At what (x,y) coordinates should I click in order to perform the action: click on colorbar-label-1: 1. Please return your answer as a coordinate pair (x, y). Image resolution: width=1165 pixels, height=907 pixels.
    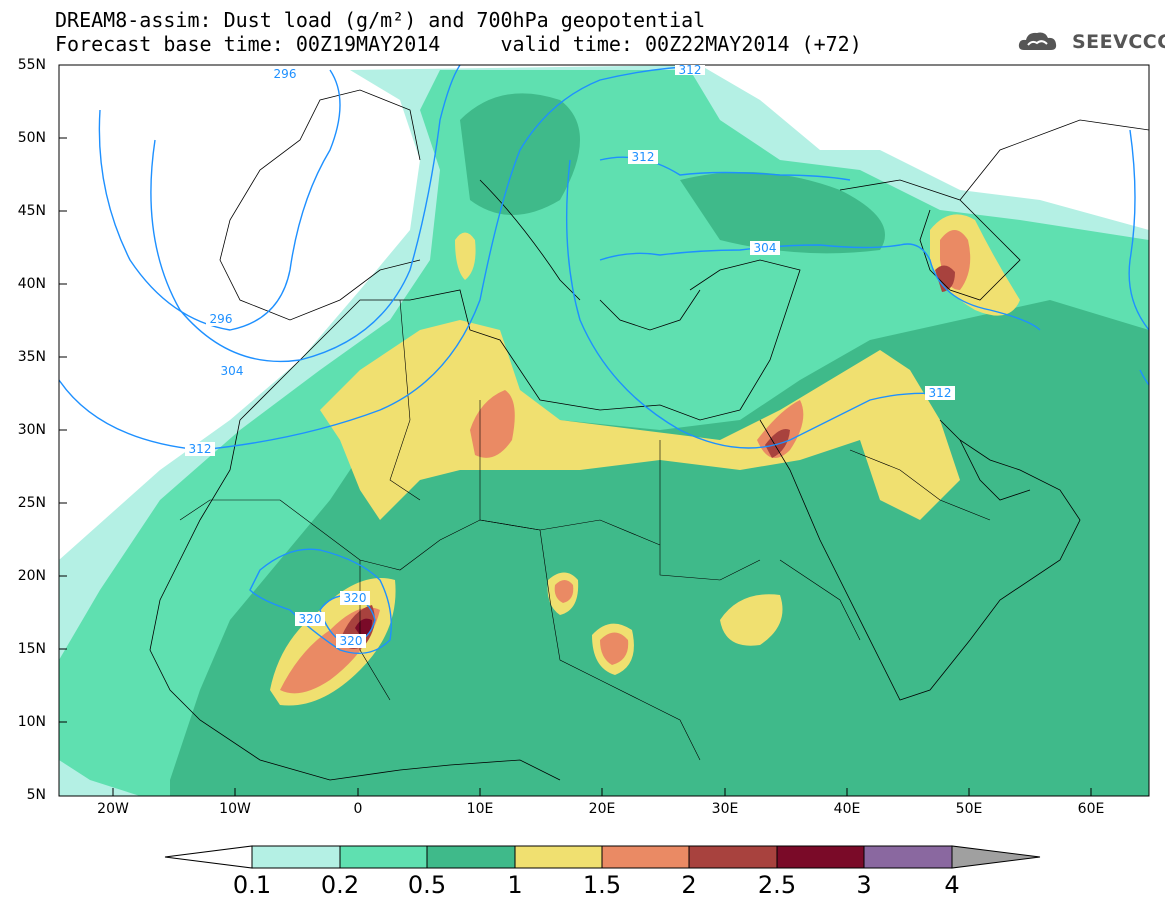
    Looking at the image, I should click on (515, 885).